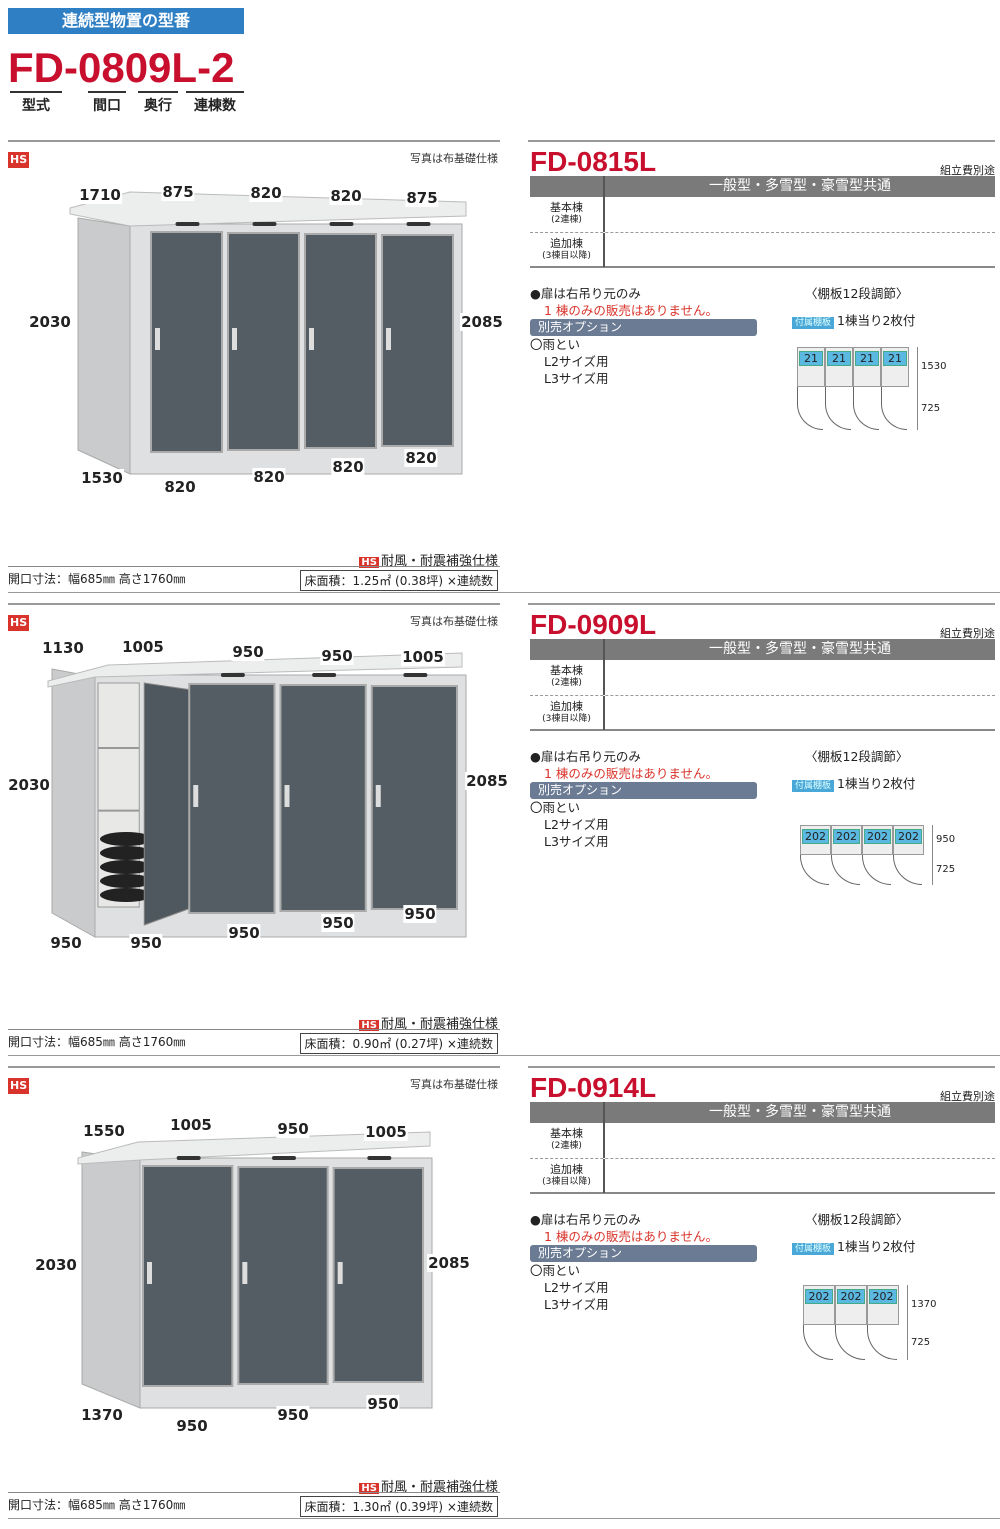  Describe the element at coordinates (593, 624) in the screenshot. I see `product-title: FD-0909L` at that location.